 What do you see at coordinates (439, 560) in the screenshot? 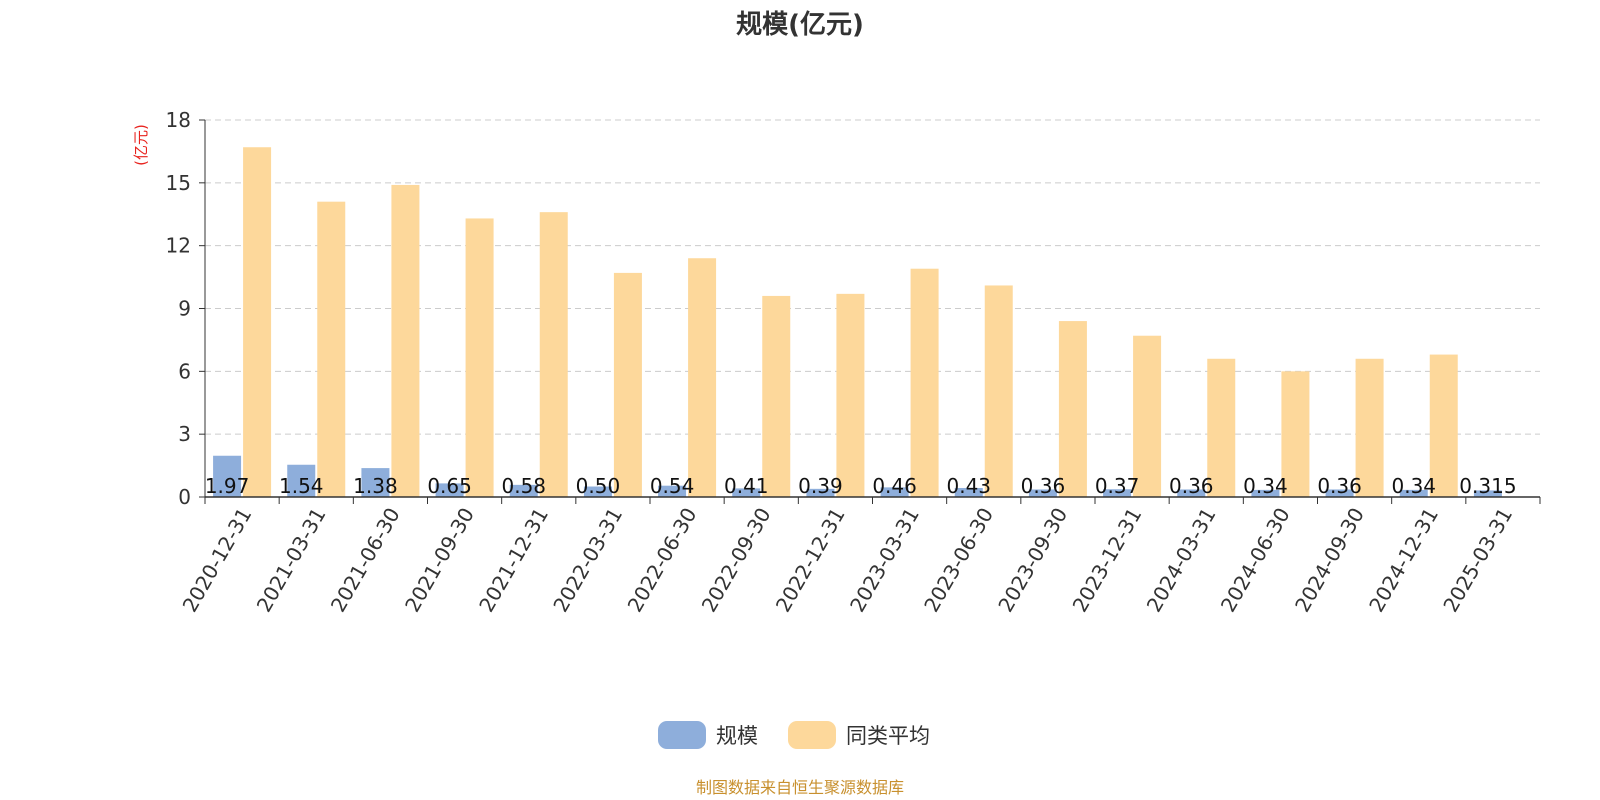
I see `x-tick-label: 2021-09-30` at bounding box center [439, 560].